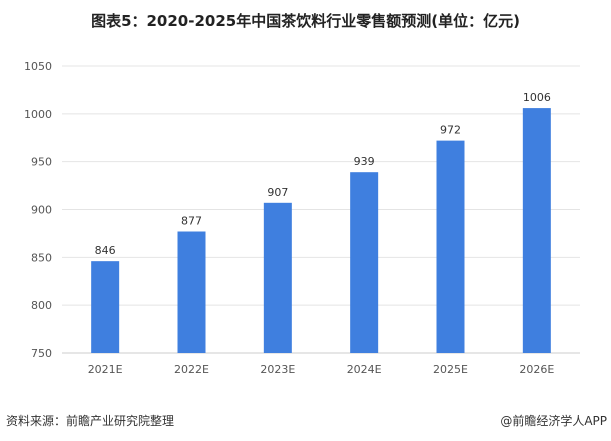 The image size is (611, 441). Describe the element at coordinates (105, 369) in the screenshot. I see `x-tick-label: 2021E` at that location.